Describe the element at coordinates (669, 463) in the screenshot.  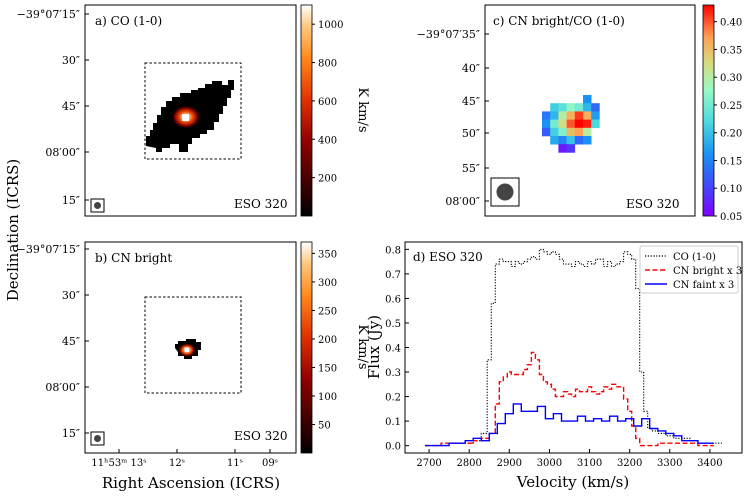
I see `x-tick-label: 3300` at that location.